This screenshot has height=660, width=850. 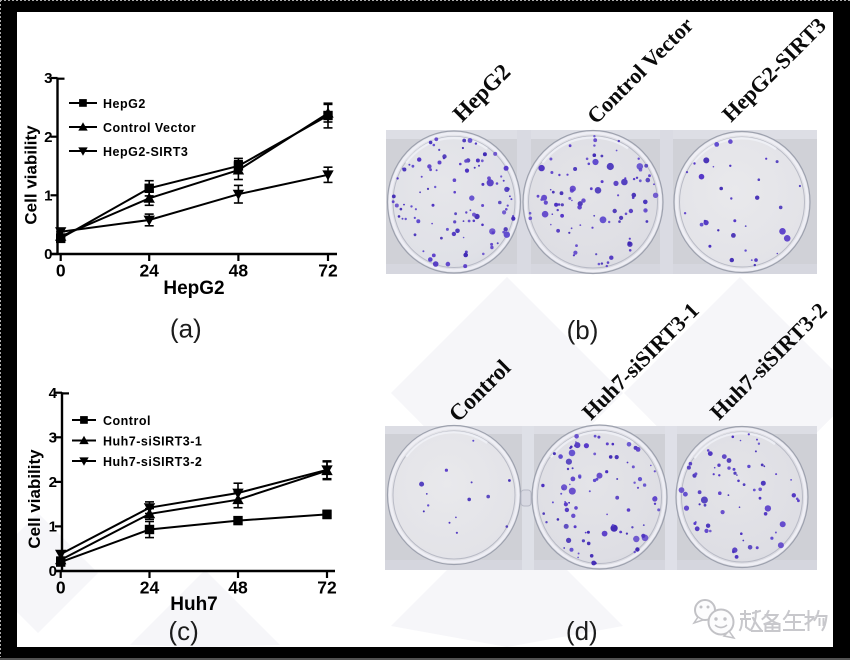 What do you see at coordinates (194, 604) in the screenshot?
I see `svg-text: Huh7` at bounding box center [194, 604].